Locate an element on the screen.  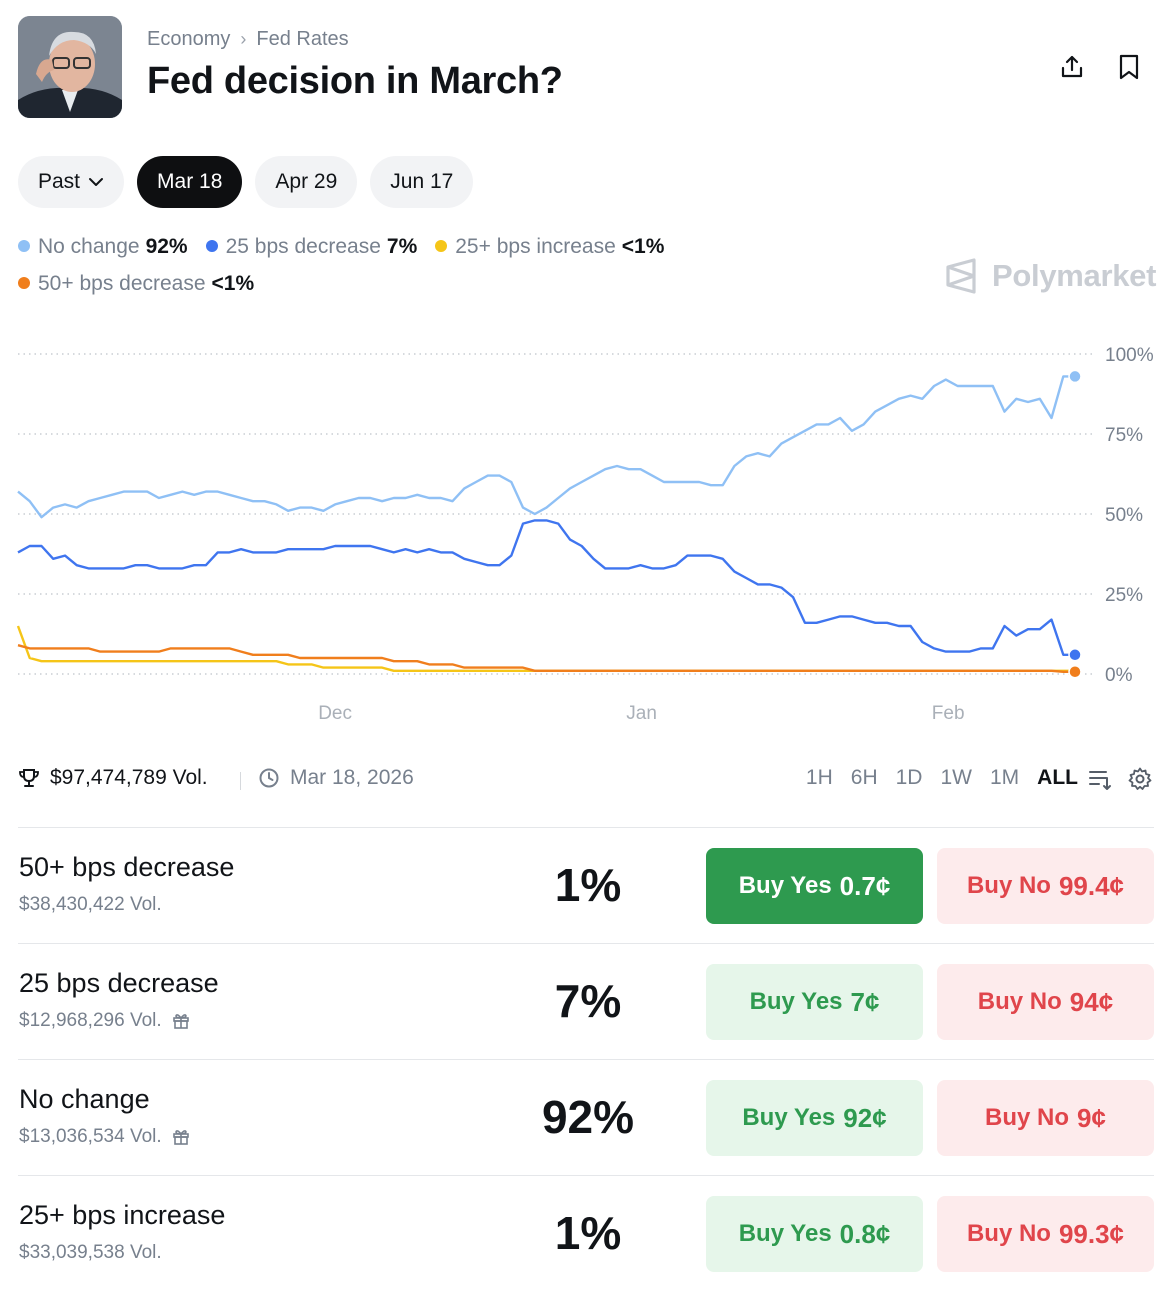
buy-yes-price: 92¢ is located at coordinates (865, 1117).